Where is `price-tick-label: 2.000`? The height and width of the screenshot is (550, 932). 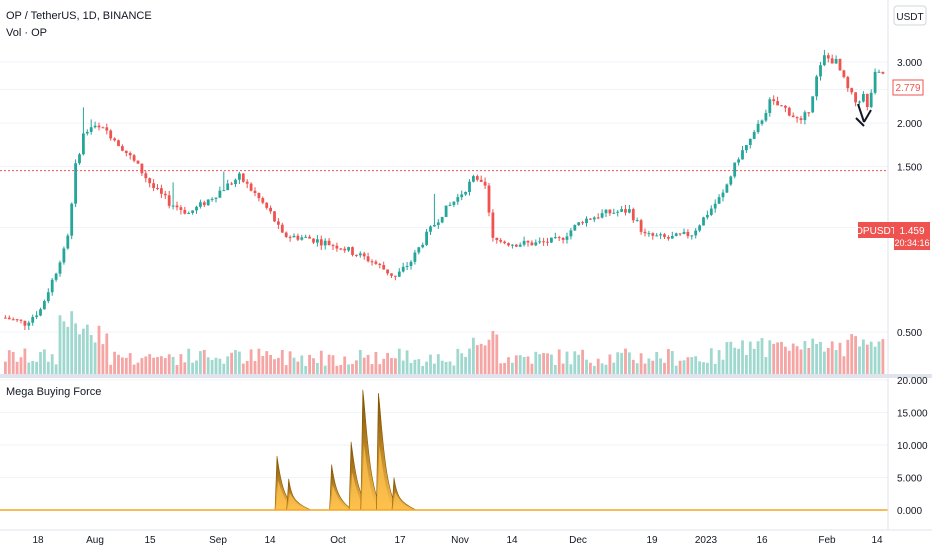
price-tick-label: 2.000 is located at coordinates (909, 124).